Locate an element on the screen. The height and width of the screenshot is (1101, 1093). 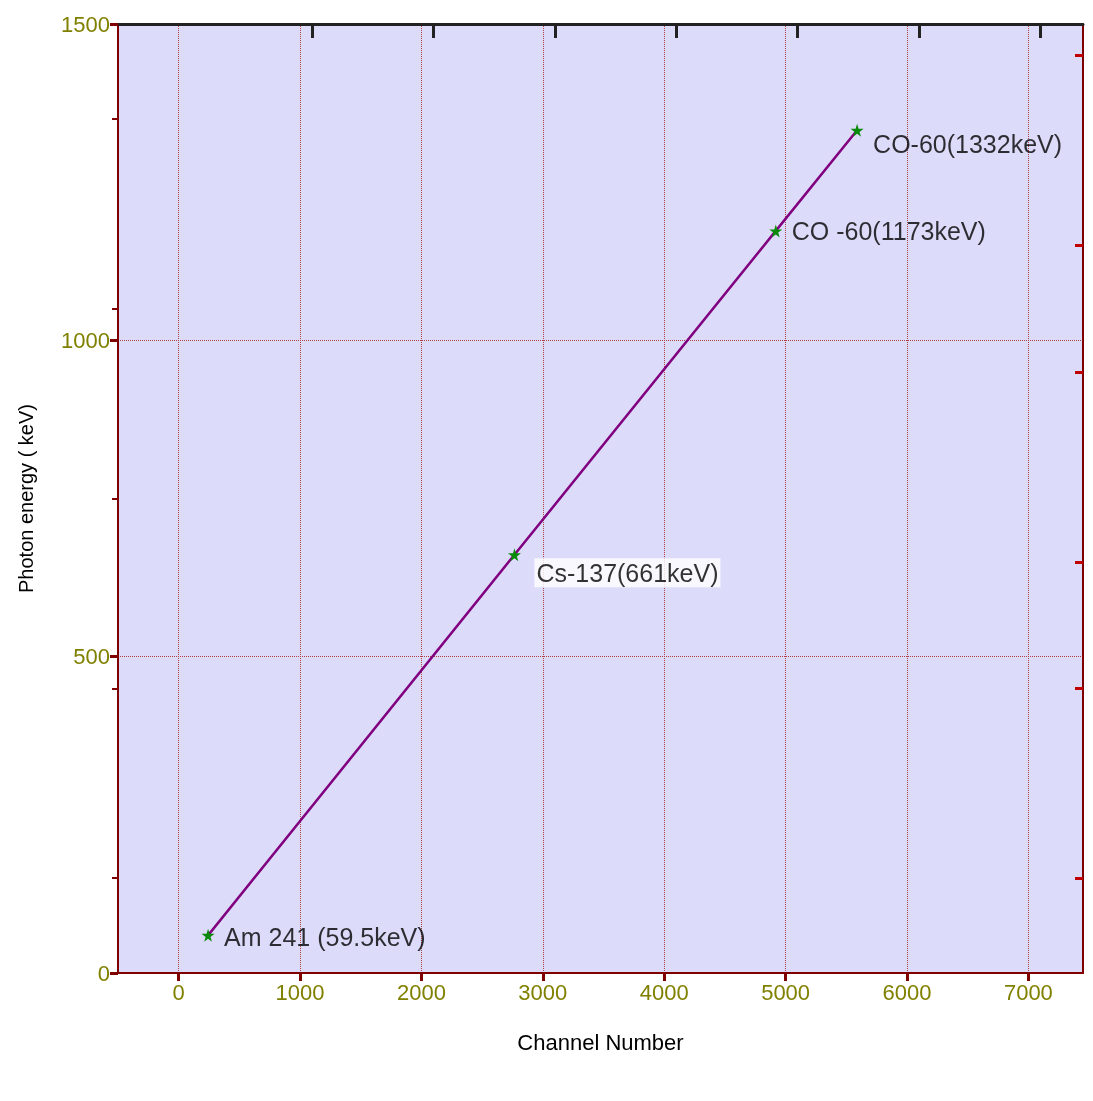
x-tick-label: 3000 is located at coordinates (543, 992).